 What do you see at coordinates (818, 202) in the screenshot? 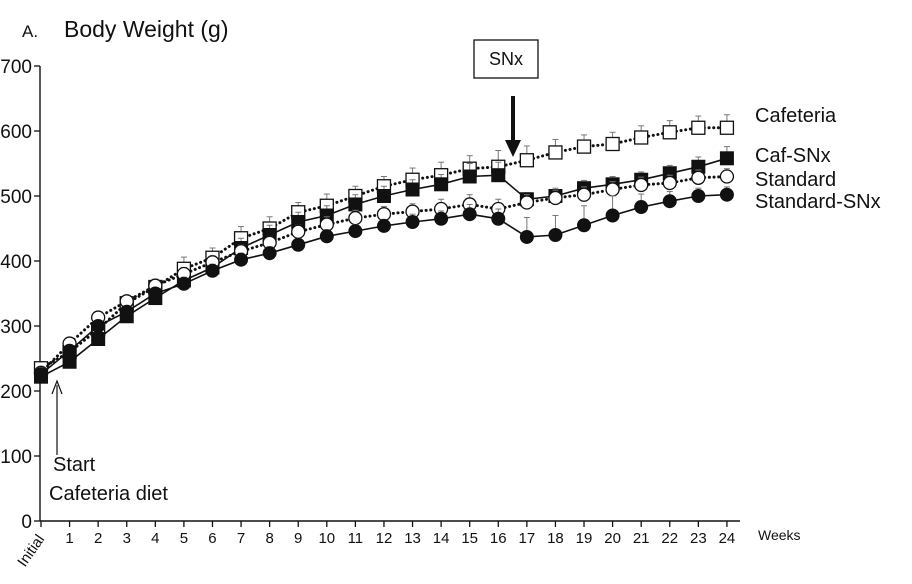
I see `legend-label: Standard-SNx` at bounding box center [818, 202].